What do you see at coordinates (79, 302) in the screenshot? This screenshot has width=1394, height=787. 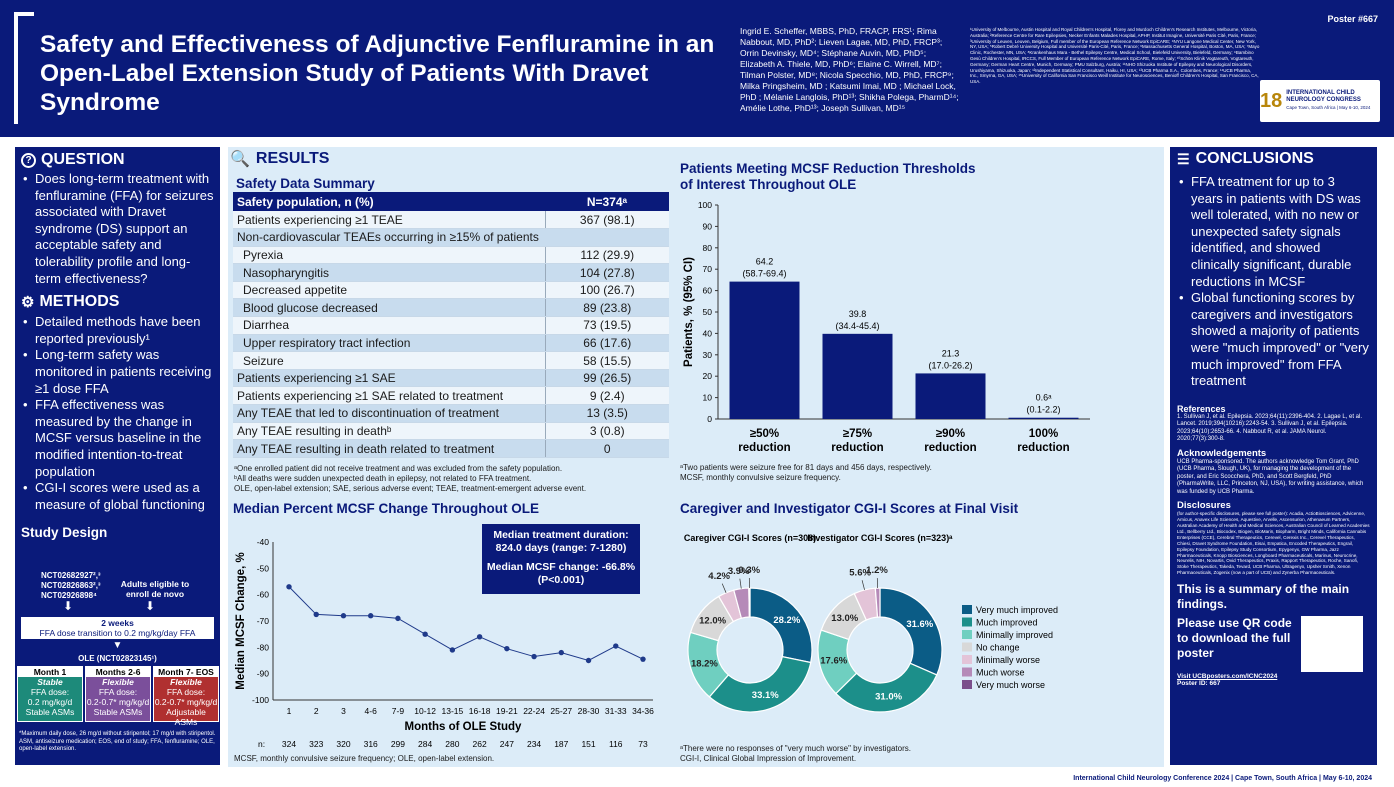 I see `methods-heading-text: METHODS` at bounding box center [79, 302].